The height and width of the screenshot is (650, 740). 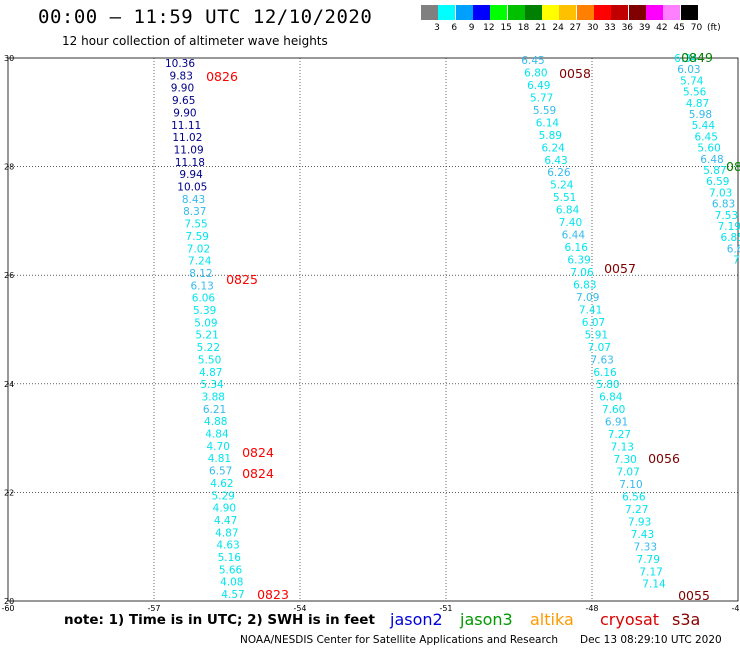 What do you see at coordinates (221, 484) in the screenshot?
I see `wave-height-value: 4.62` at bounding box center [221, 484].